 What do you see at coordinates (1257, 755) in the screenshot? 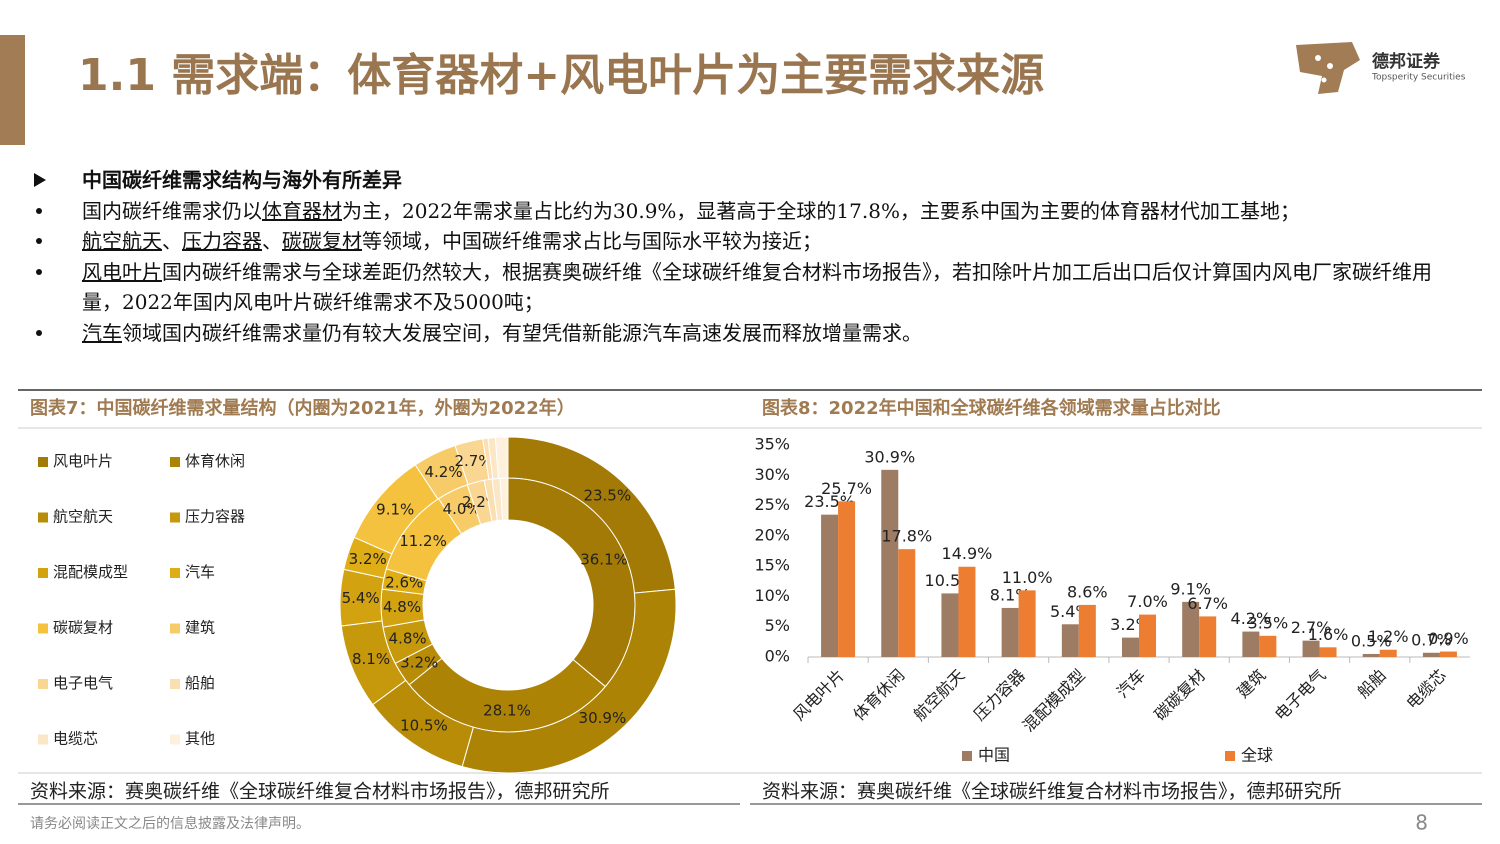
I see `legend-label: 全球` at bounding box center [1257, 755].